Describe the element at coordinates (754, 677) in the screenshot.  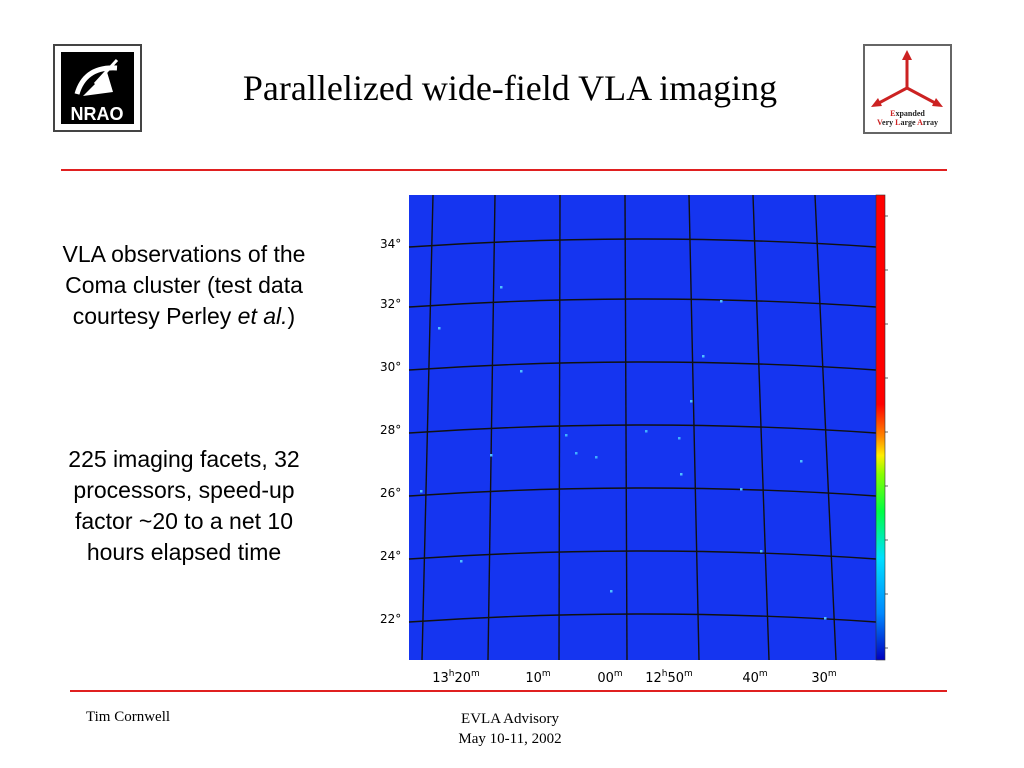
I see `ra-tick-label: 40m` at that location.